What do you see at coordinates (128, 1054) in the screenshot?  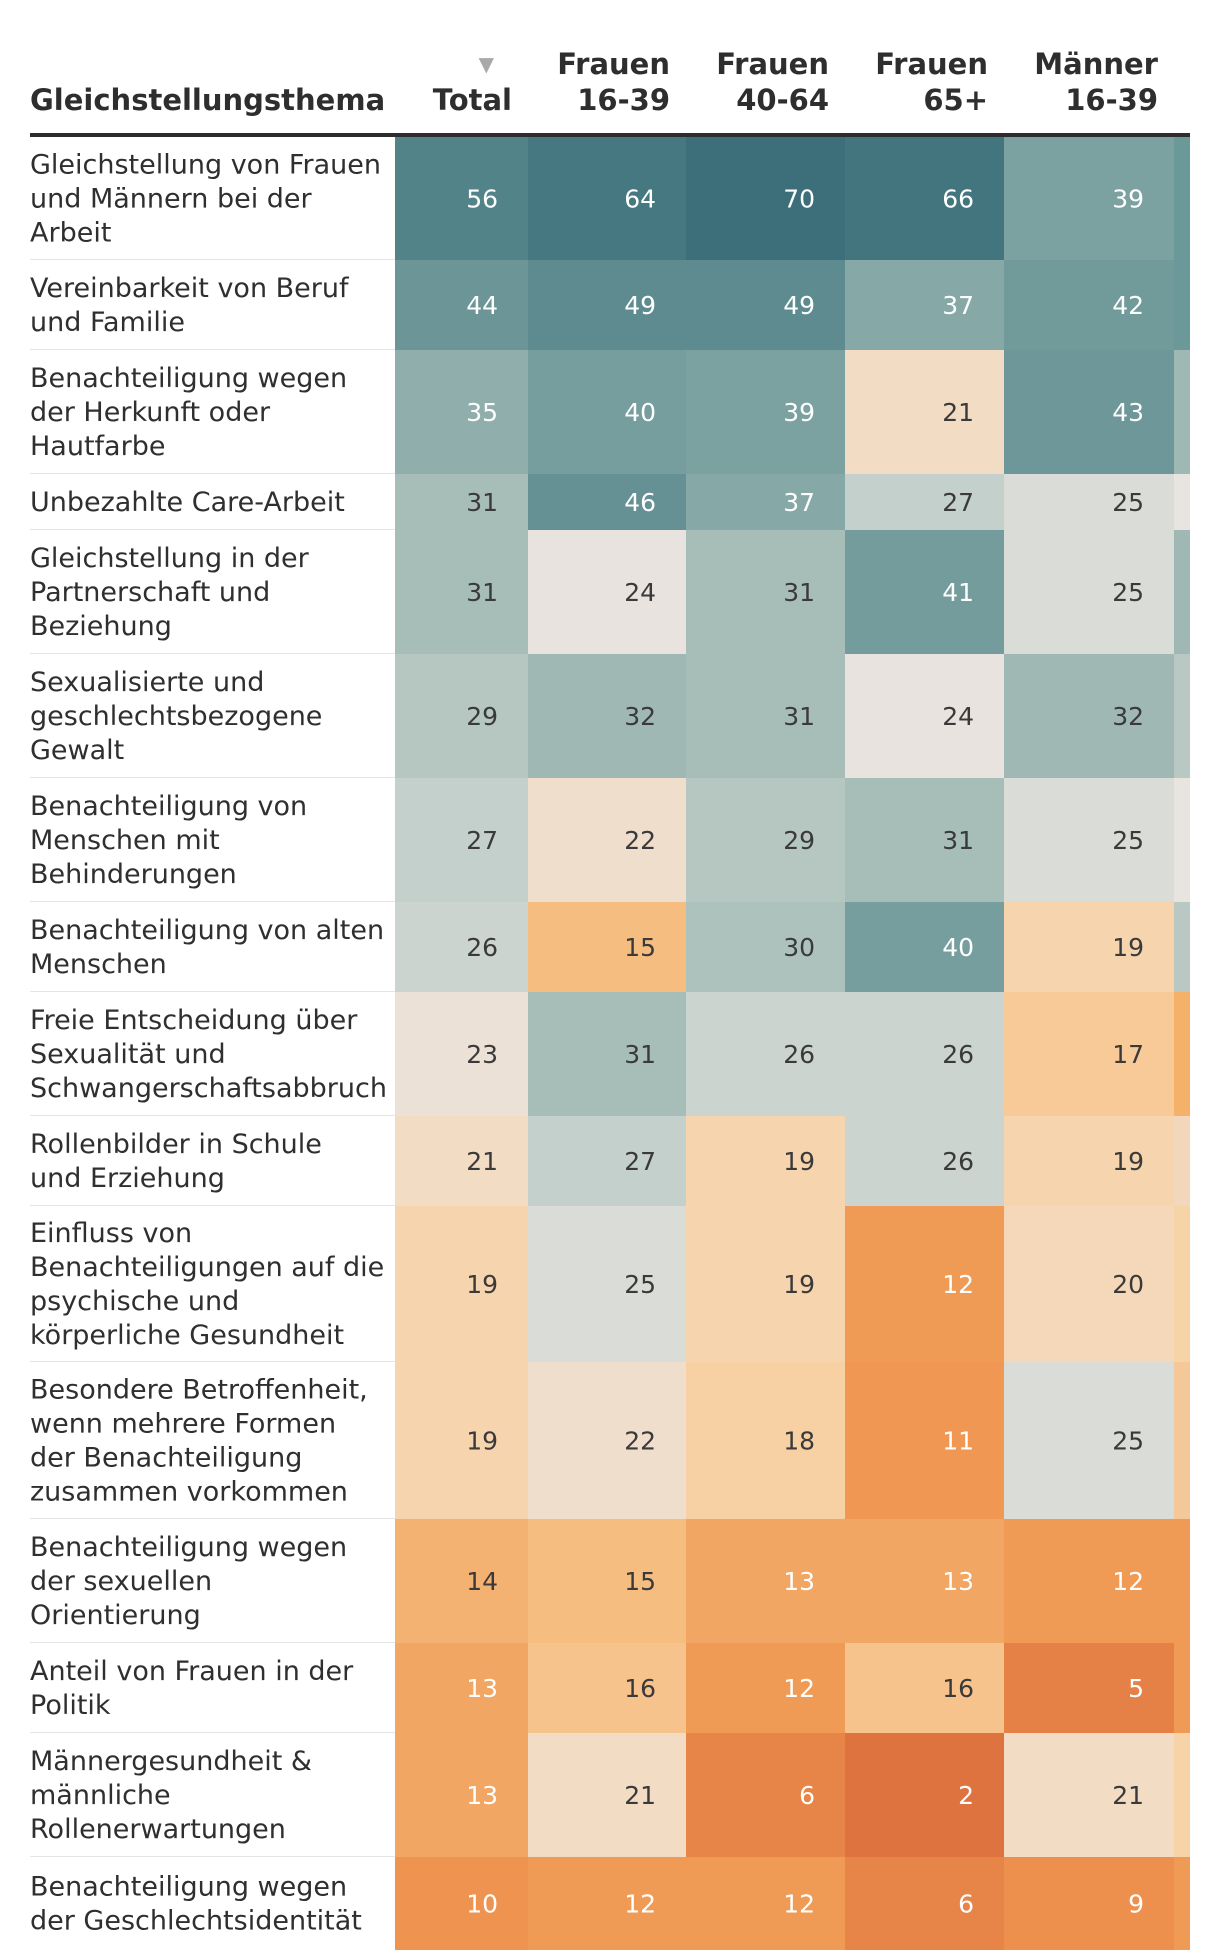 I see `row-label-9-line-2: Sexualität und` at bounding box center [128, 1054].